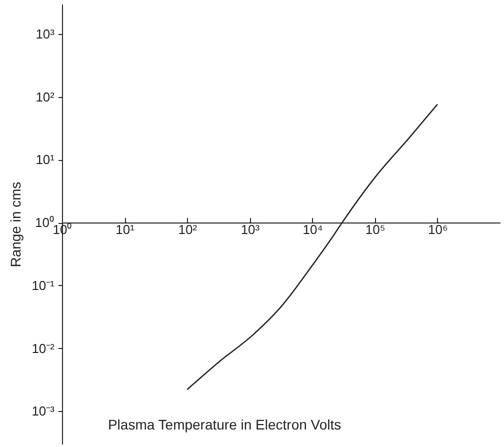 The image size is (504, 447). What do you see at coordinates (188, 230) in the screenshot?
I see `x-tick-label: 10²` at bounding box center [188, 230].